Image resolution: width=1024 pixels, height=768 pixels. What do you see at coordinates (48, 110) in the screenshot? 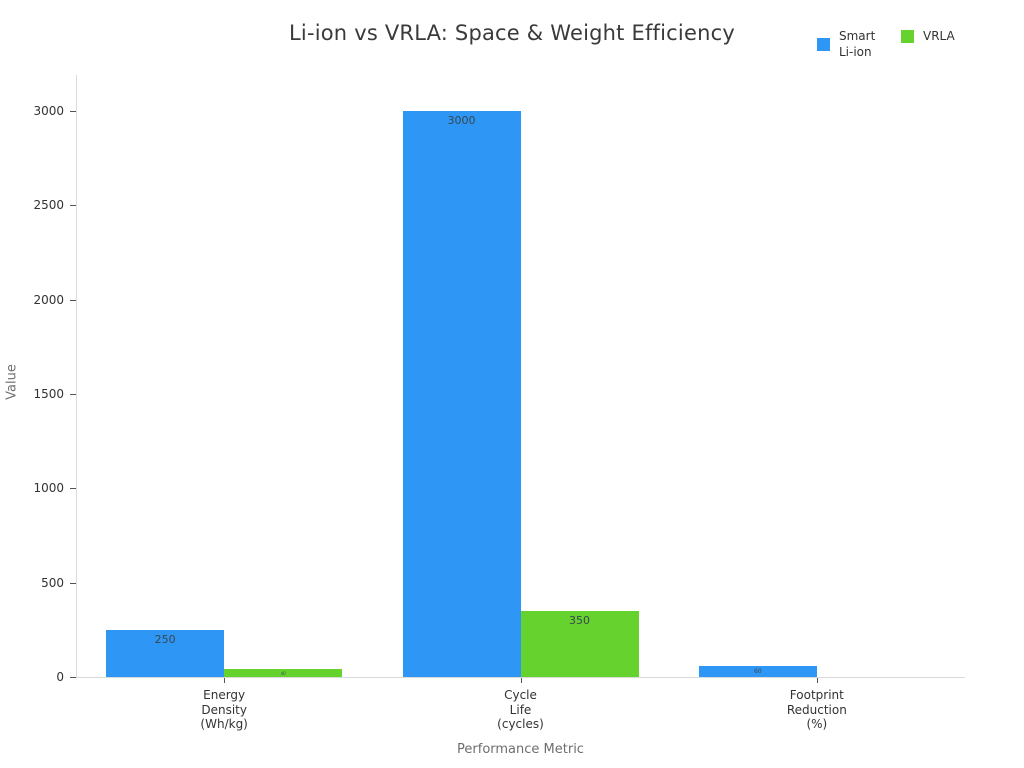
I see `y-tick-label: 3000` at bounding box center [48, 110].